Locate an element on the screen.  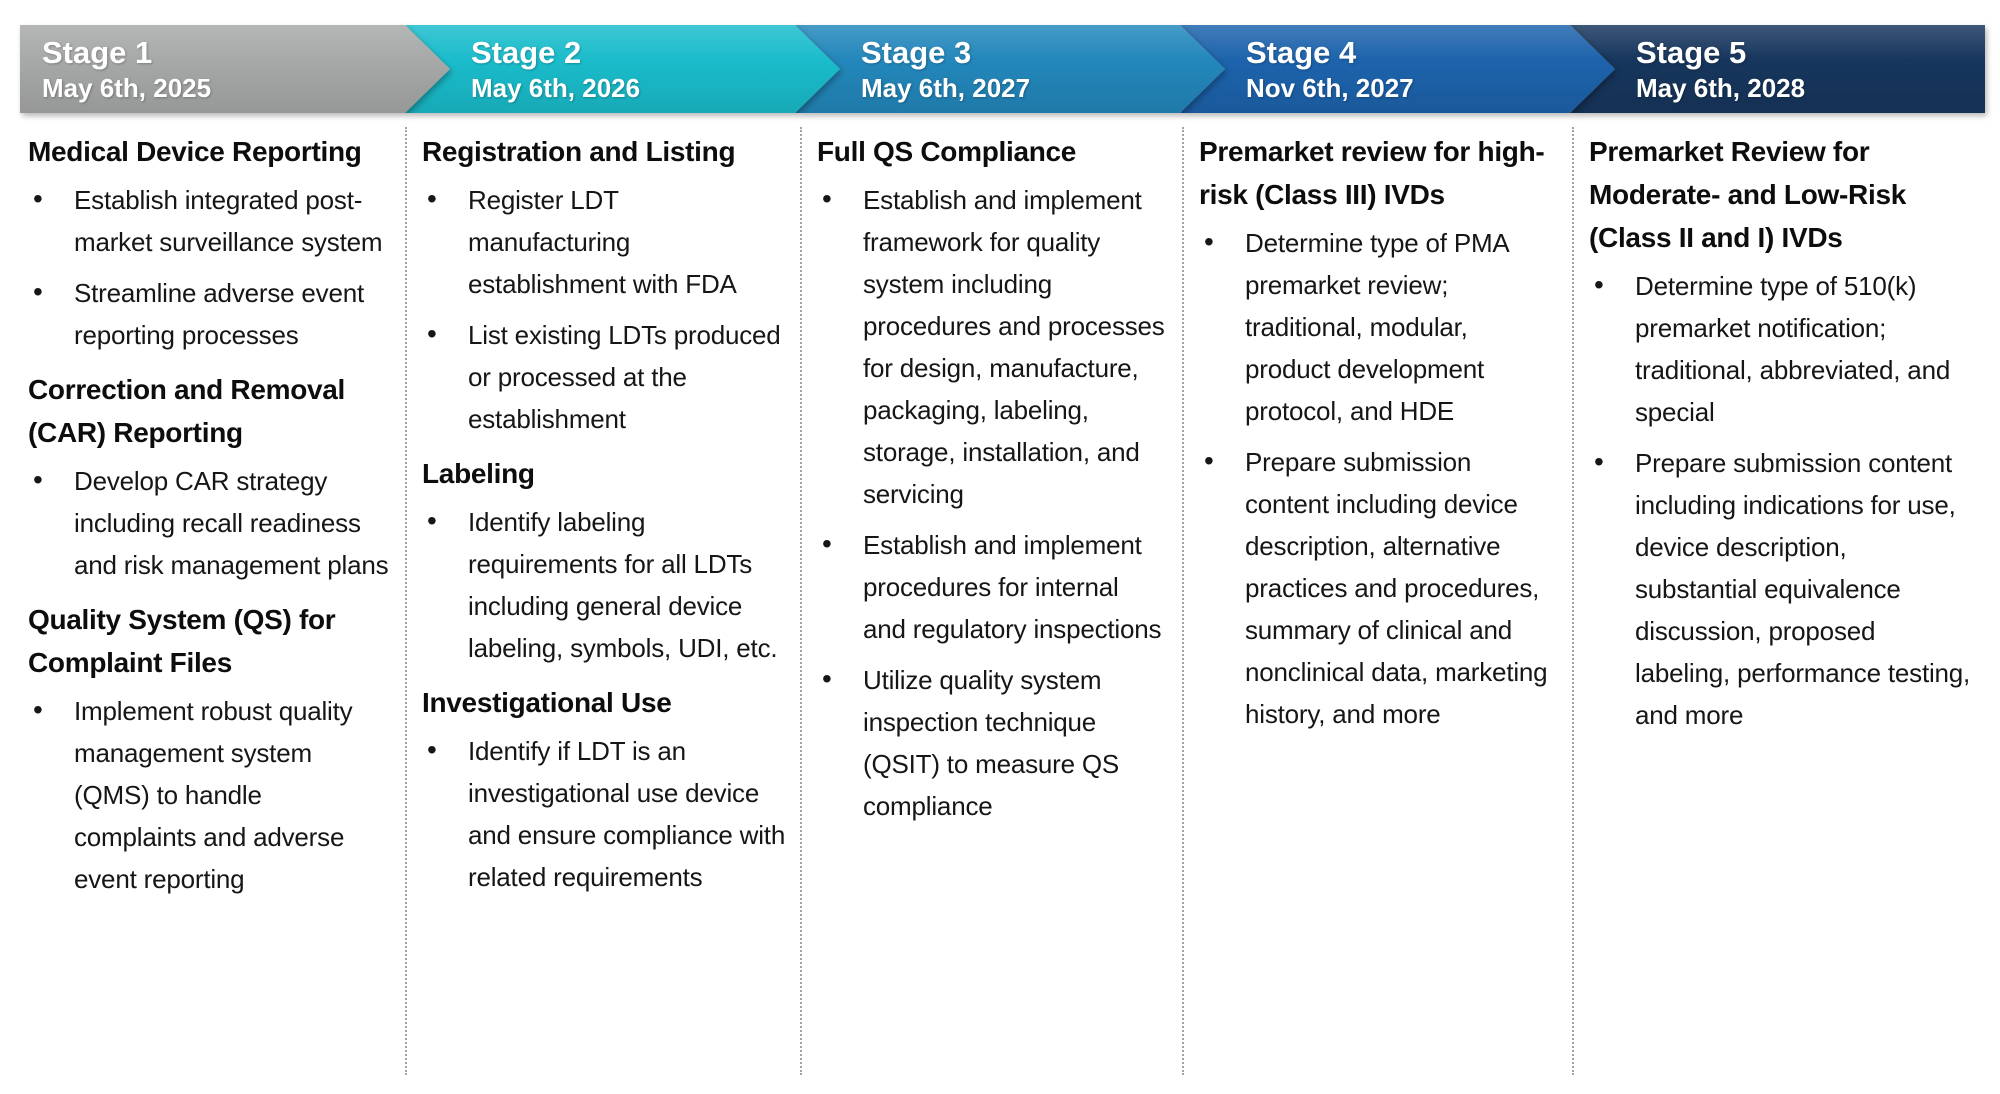
stage-chevron-shape: Stage 3 May 6th, 2027 is located at coordinates (1010, 69).